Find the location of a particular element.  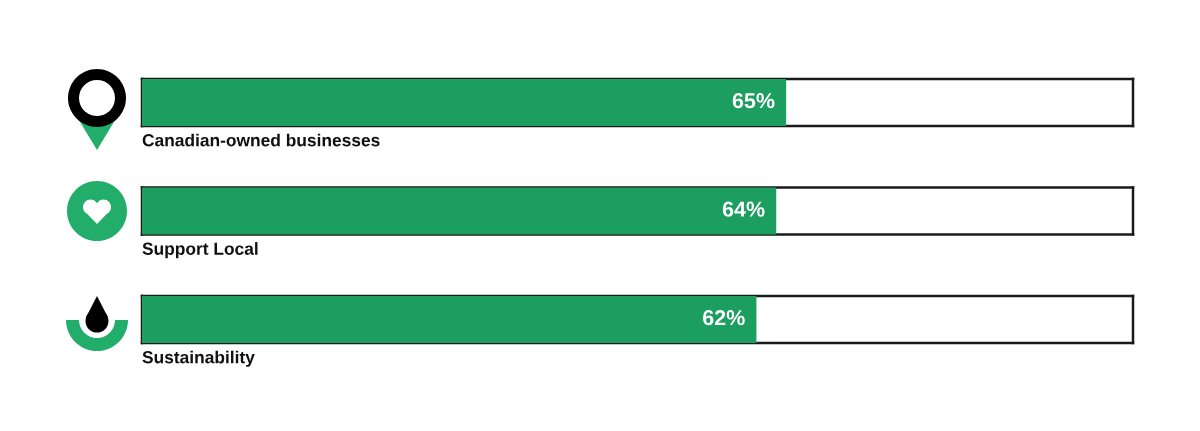

y-tick-label: Support Local is located at coordinates (200, 250).